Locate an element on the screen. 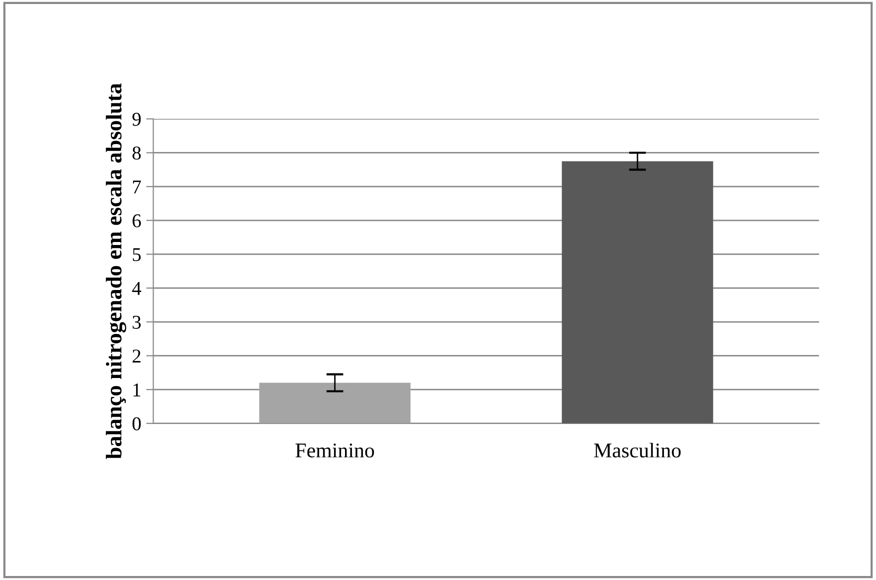 The image size is (876, 580). y-tick-label: 2 is located at coordinates (136, 356).